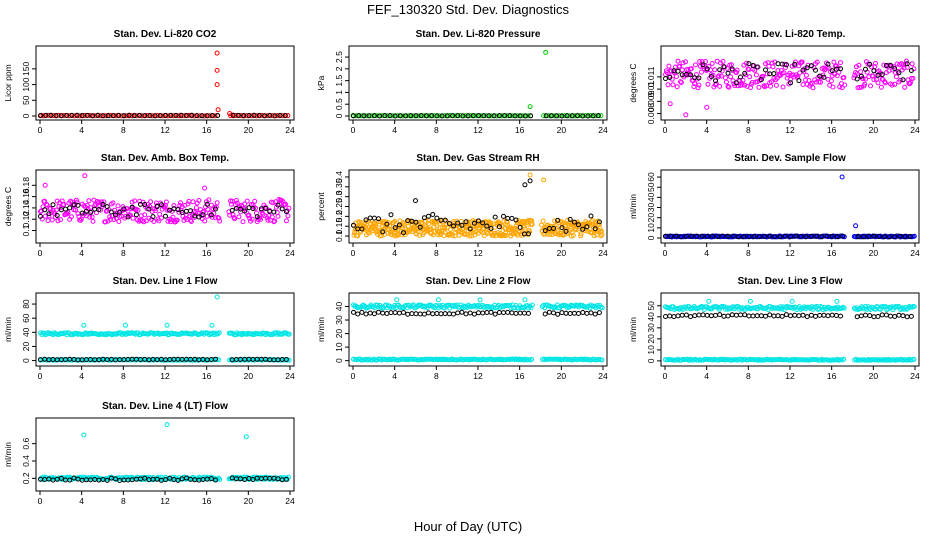 This screenshot has height=540, width=936. I want to click on x-tick-label: 20, so click(562, 376).